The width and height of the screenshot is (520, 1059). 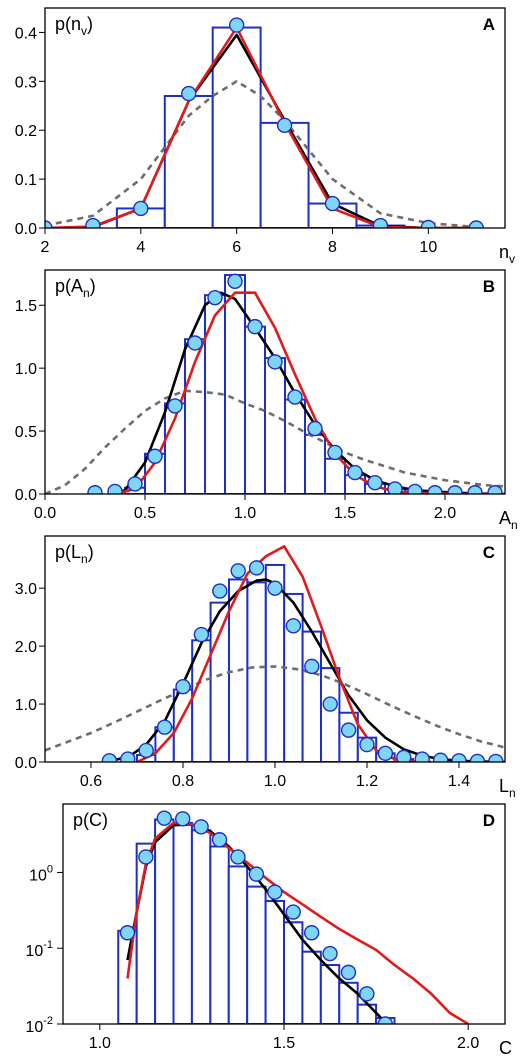 What do you see at coordinates (489, 286) in the screenshot?
I see `panel-letter: B` at bounding box center [489, 286].